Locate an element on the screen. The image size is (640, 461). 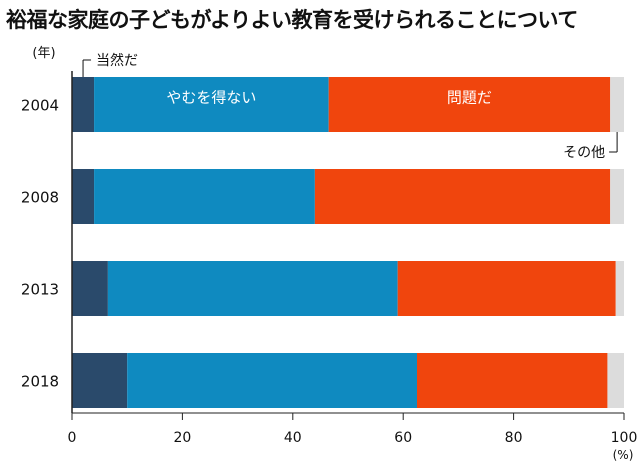
x-tick-label: 80 is located at coordinates (514, 438).